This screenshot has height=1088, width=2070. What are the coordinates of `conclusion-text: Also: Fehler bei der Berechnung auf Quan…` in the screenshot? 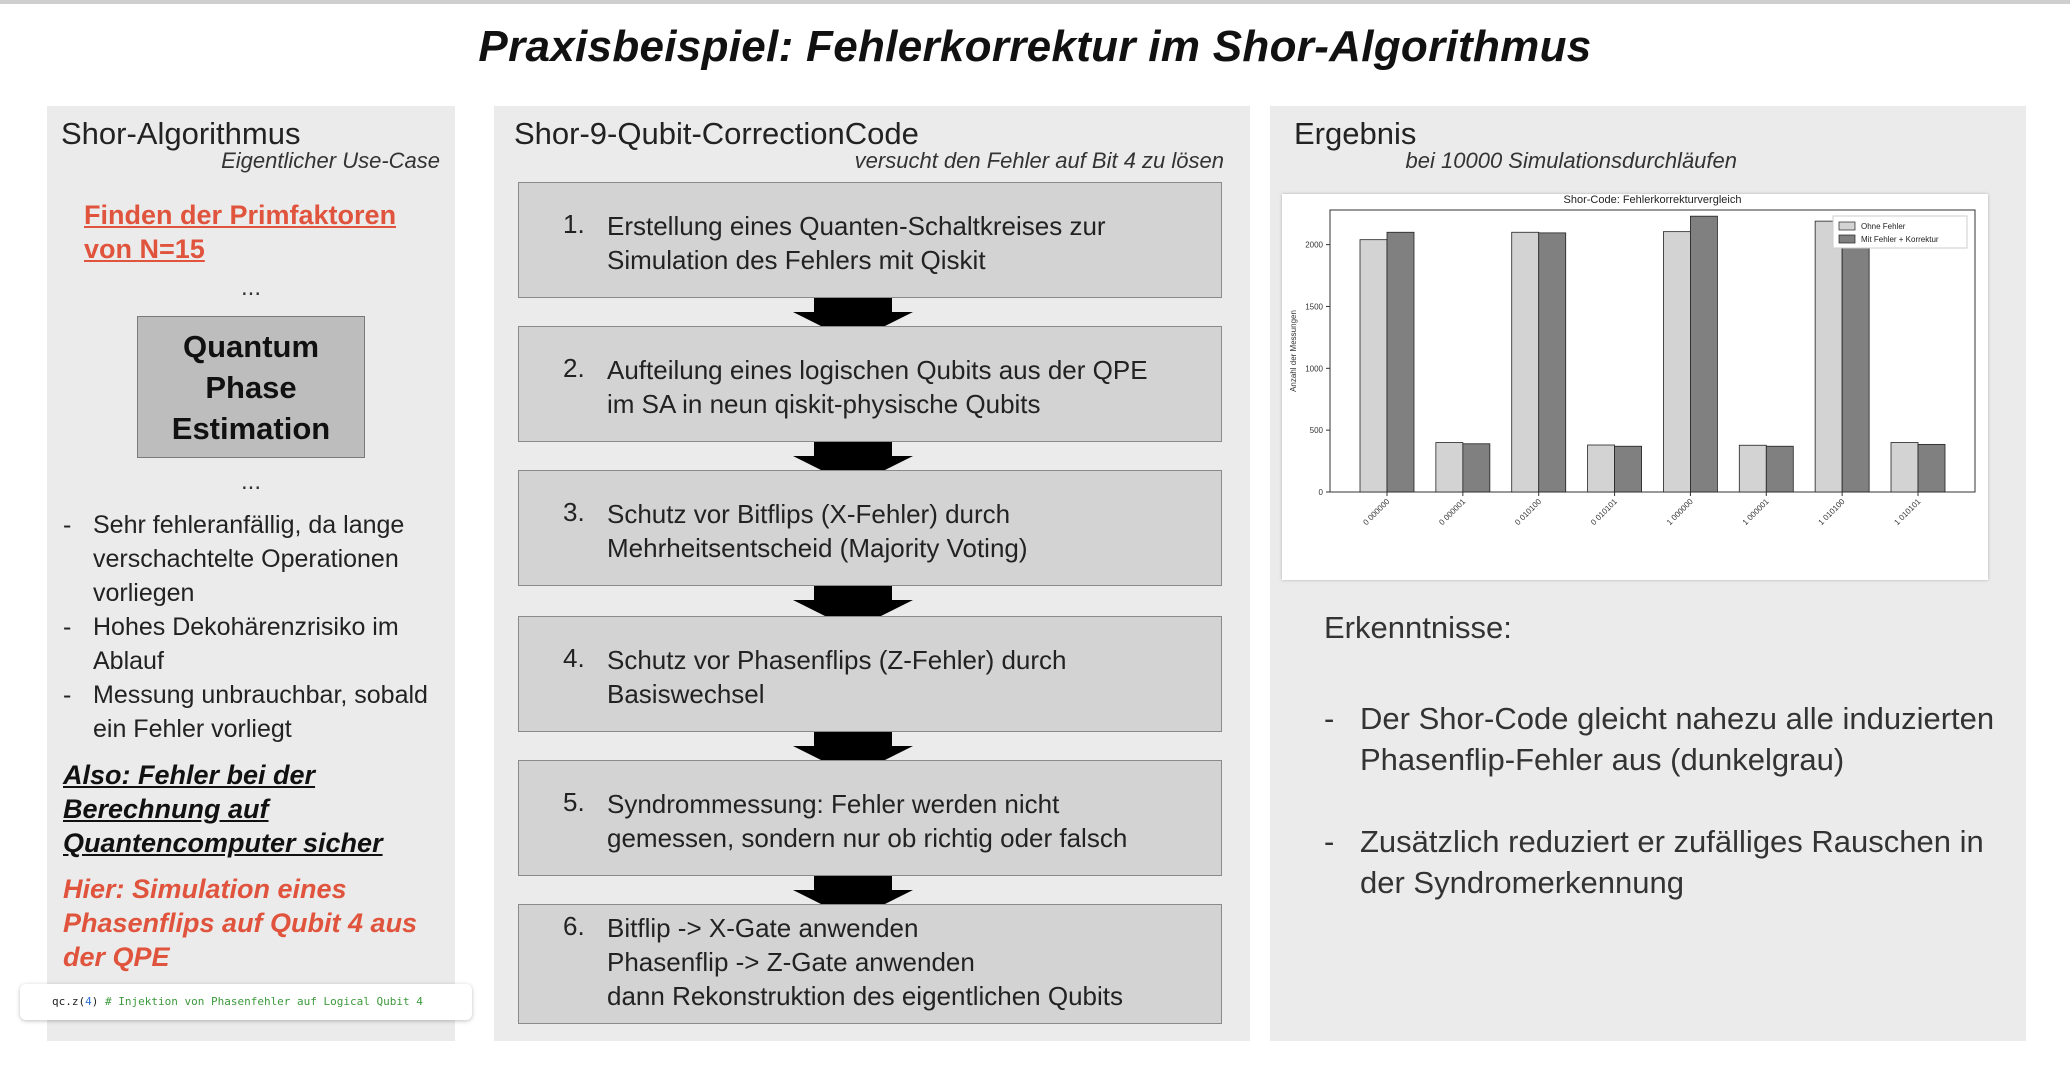 It's located at (223, 809).